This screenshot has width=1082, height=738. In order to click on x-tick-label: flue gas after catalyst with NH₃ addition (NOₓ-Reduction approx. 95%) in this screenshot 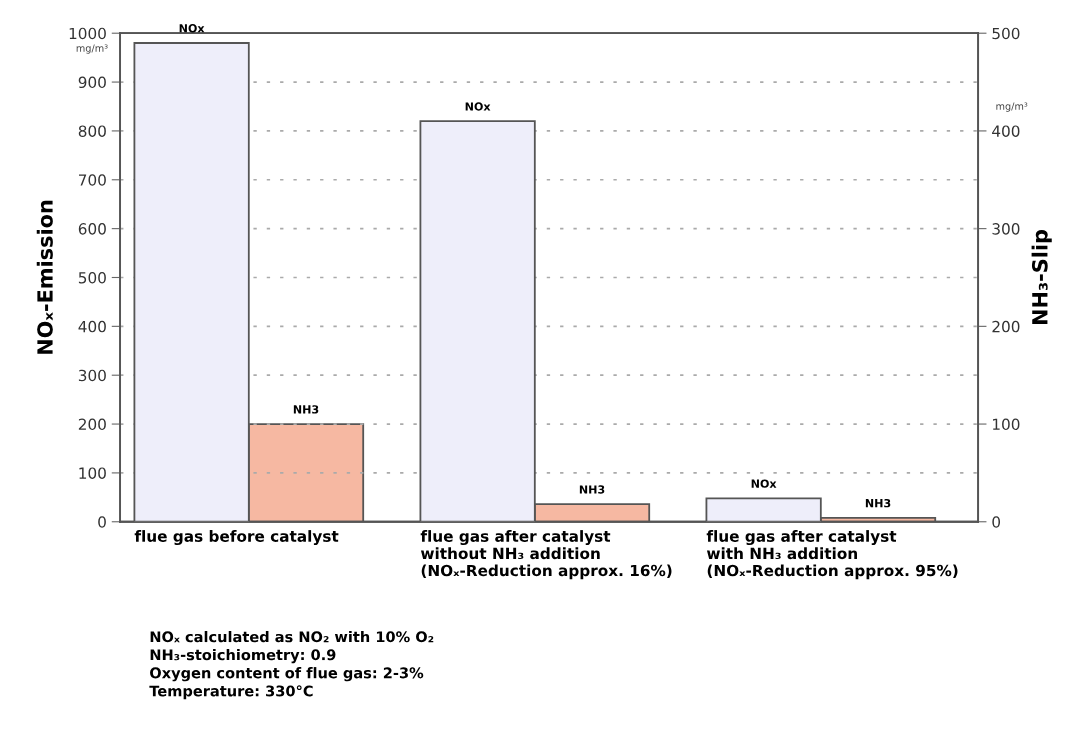, I will do `click(832, 555)`.